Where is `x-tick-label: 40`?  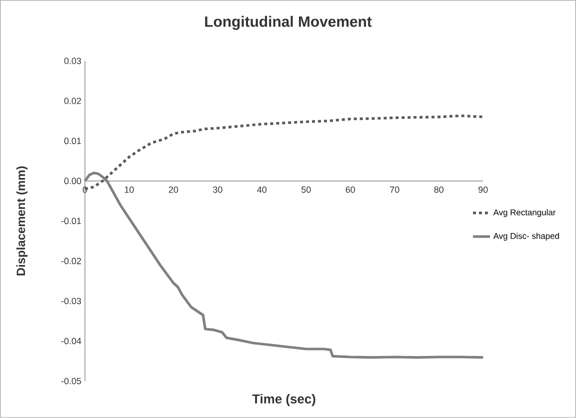 x-tick-label: 40 is located at coordinates (262, 189).